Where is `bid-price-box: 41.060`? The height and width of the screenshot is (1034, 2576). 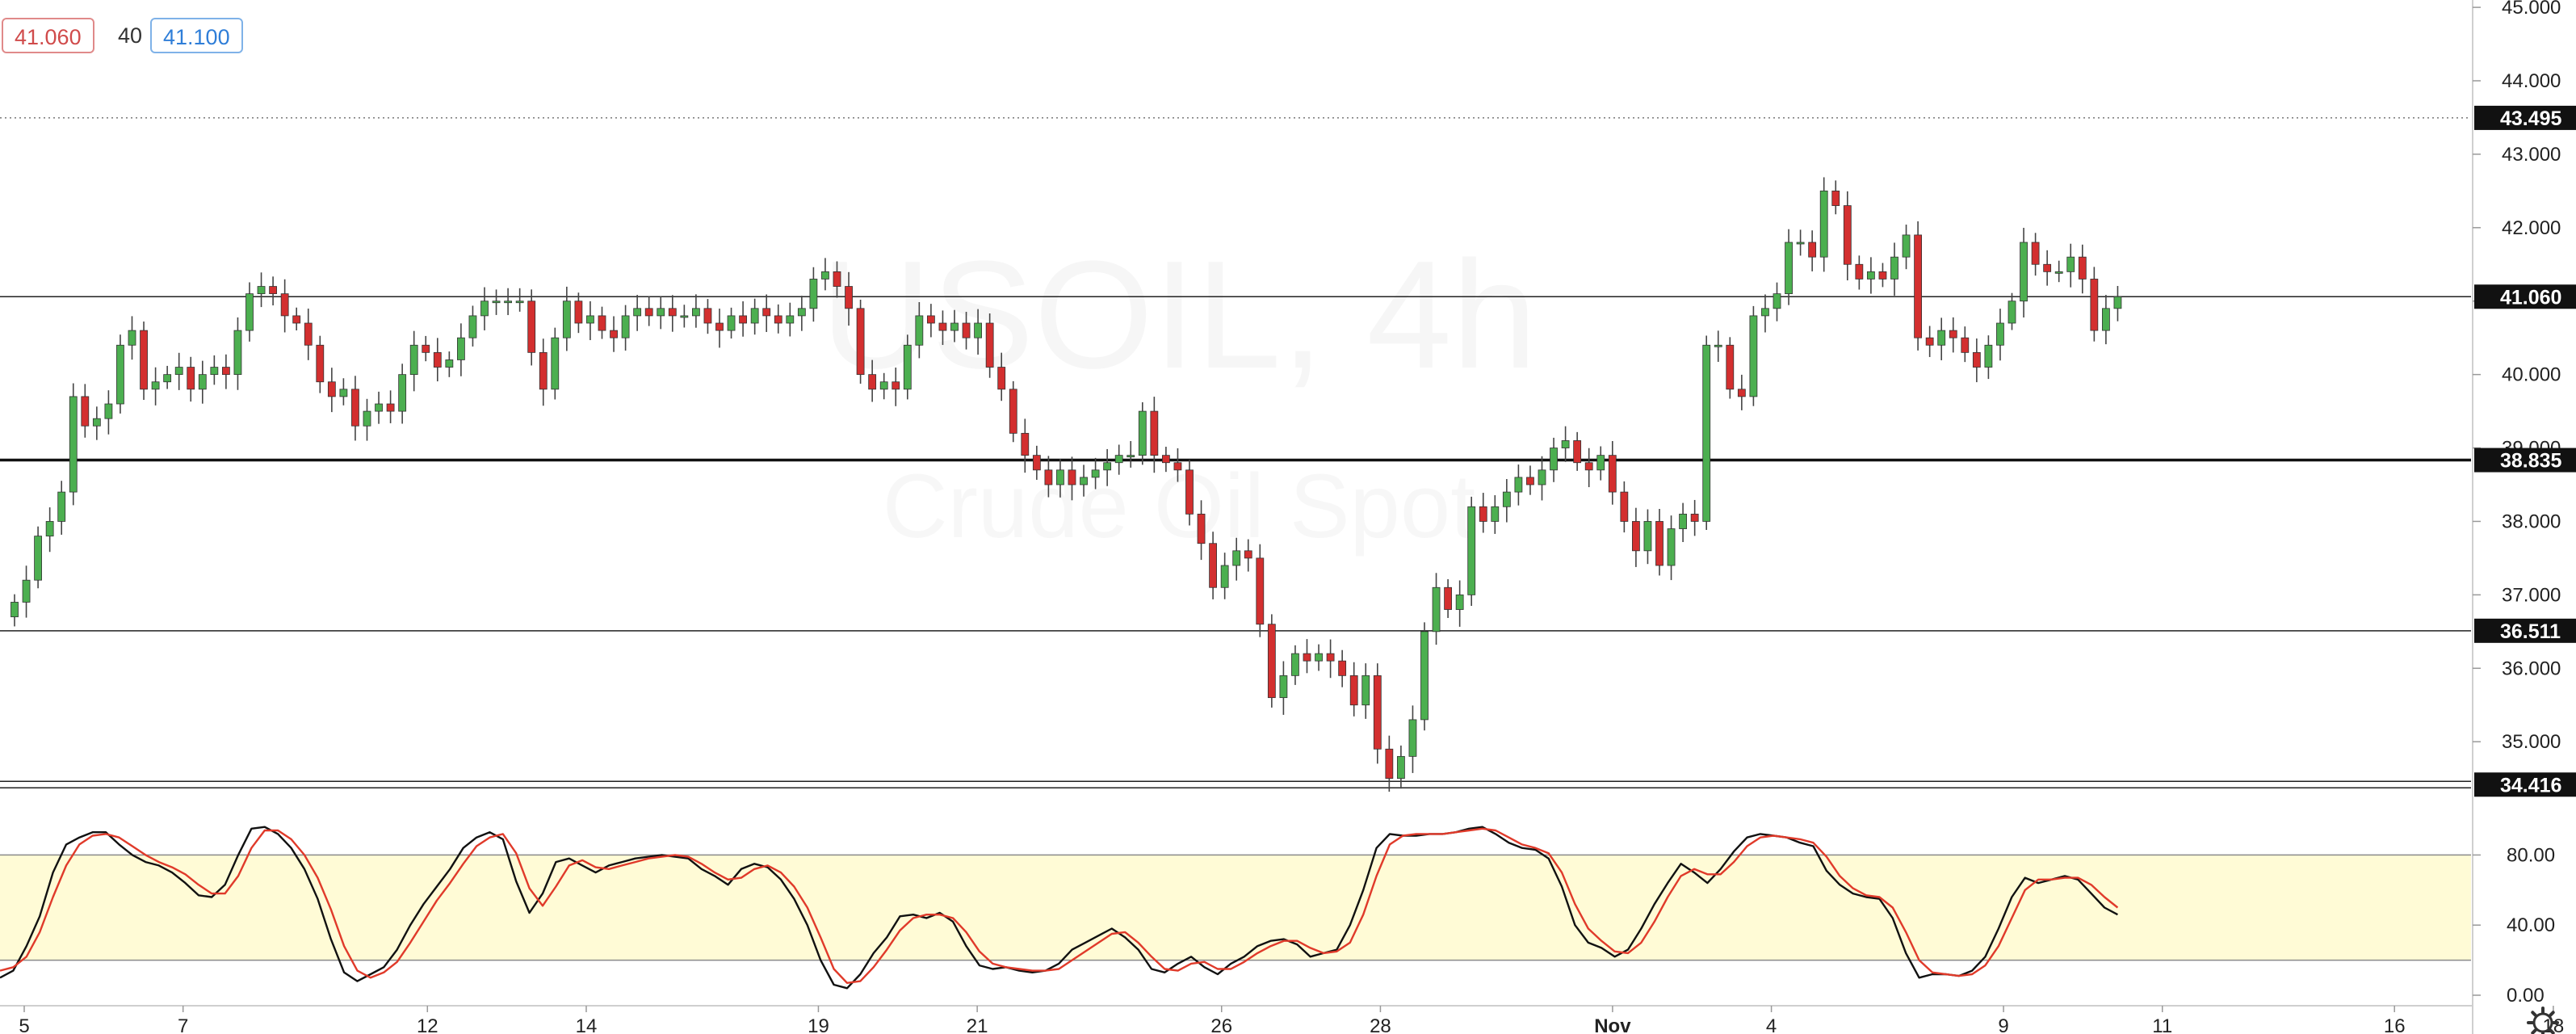 bid-price-box: 41.060 is located at coordinates (48, 35).